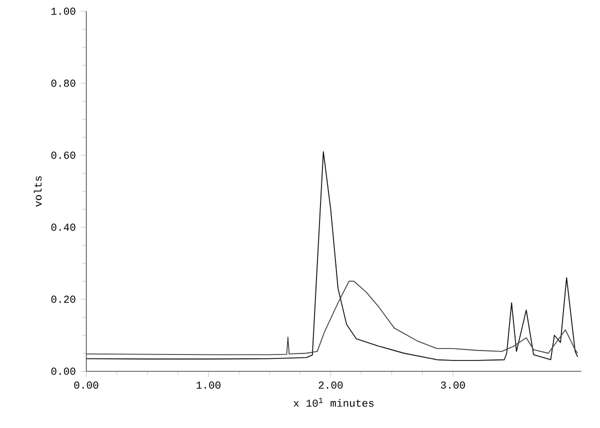  Describe the element at coordinates (63, 84) in the screenshot. I see `y-tick-label: 0.80` at that location.